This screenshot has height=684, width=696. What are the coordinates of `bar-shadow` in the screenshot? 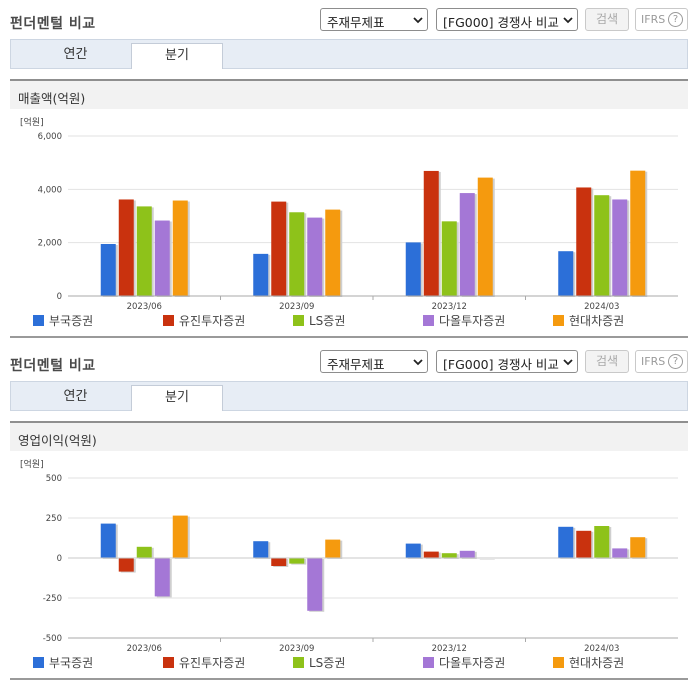 It's located at (487, 559).